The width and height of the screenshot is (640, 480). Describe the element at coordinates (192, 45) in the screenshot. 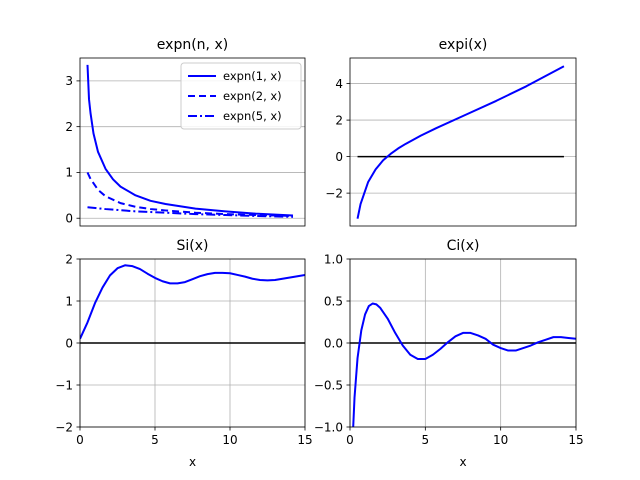

I see `chart-title: expn(n, x)` at that location.